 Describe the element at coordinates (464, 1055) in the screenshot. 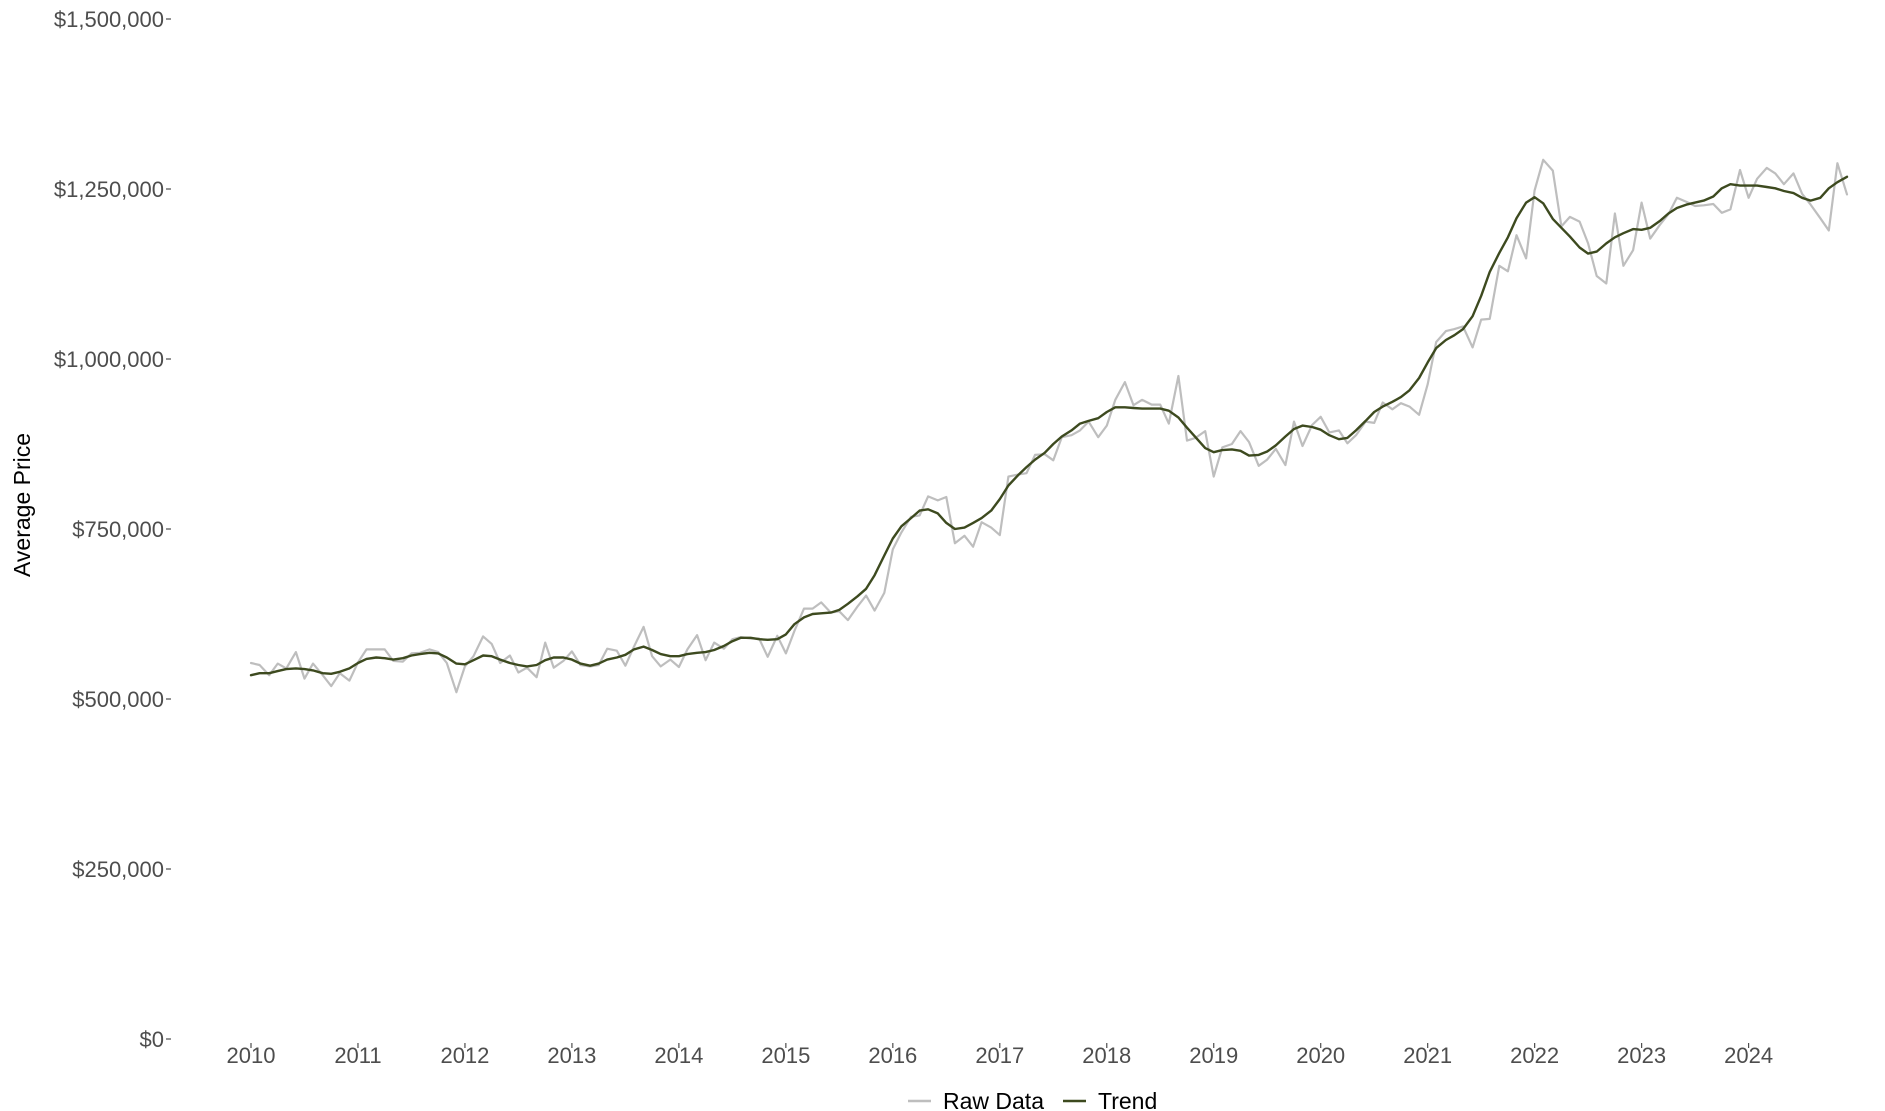

I see `x-tick-label: 2012` at that location.